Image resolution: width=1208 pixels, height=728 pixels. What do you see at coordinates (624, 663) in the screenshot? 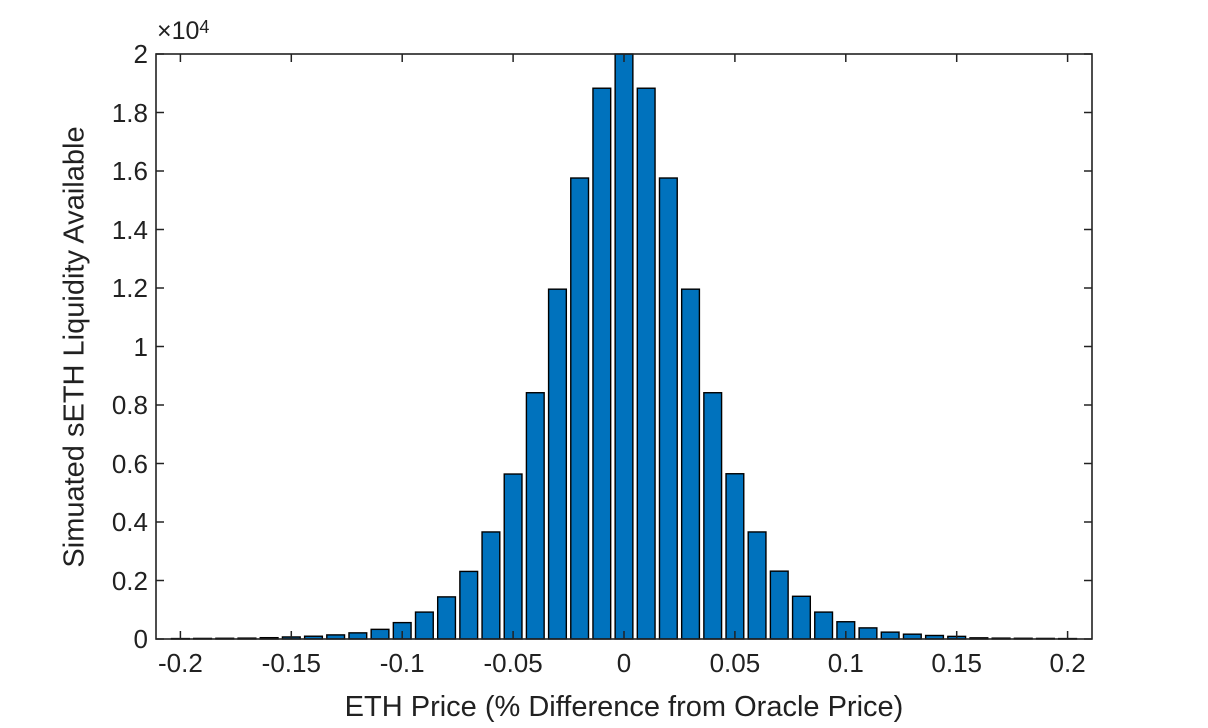
I see `x-tick-label: 0` at bounding box center [624, 663].